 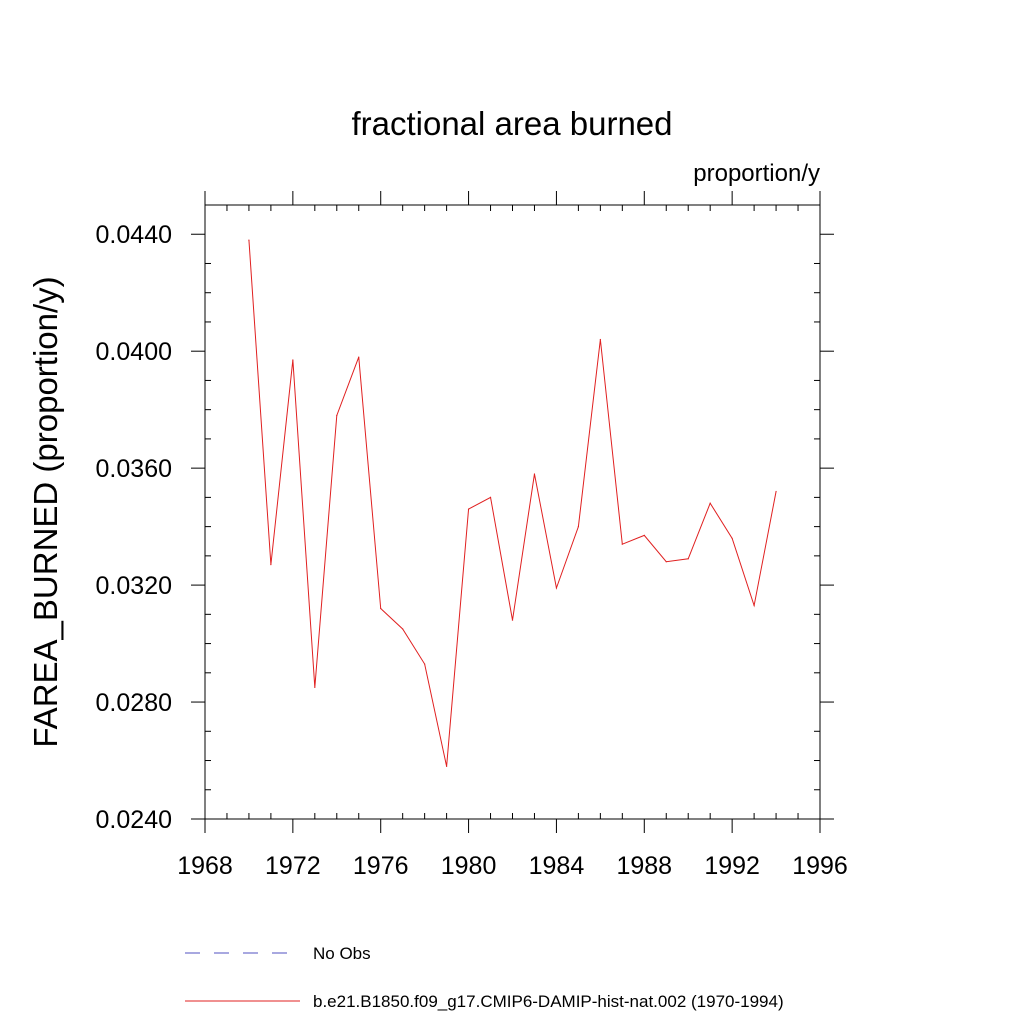 What do you see at coordinates (134, 352) in the screenshot?
I see `y-tick-label: 0.0400` at bounding box center [134, 352].